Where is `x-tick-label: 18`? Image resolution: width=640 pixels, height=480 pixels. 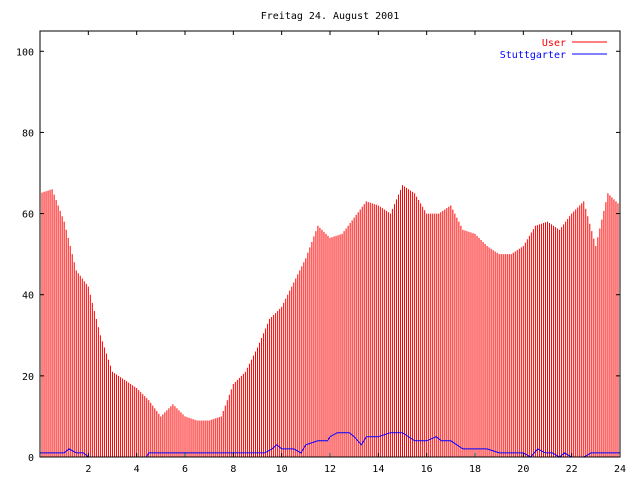
x-tick-label: 18 is located at coordinates (475, 469).